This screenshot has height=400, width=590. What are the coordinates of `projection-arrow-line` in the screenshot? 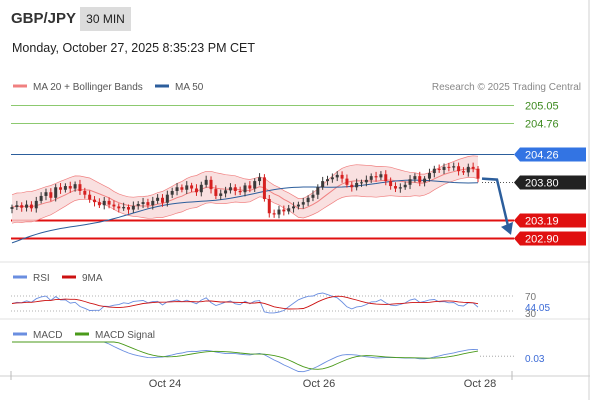 It's located at (495, 202).